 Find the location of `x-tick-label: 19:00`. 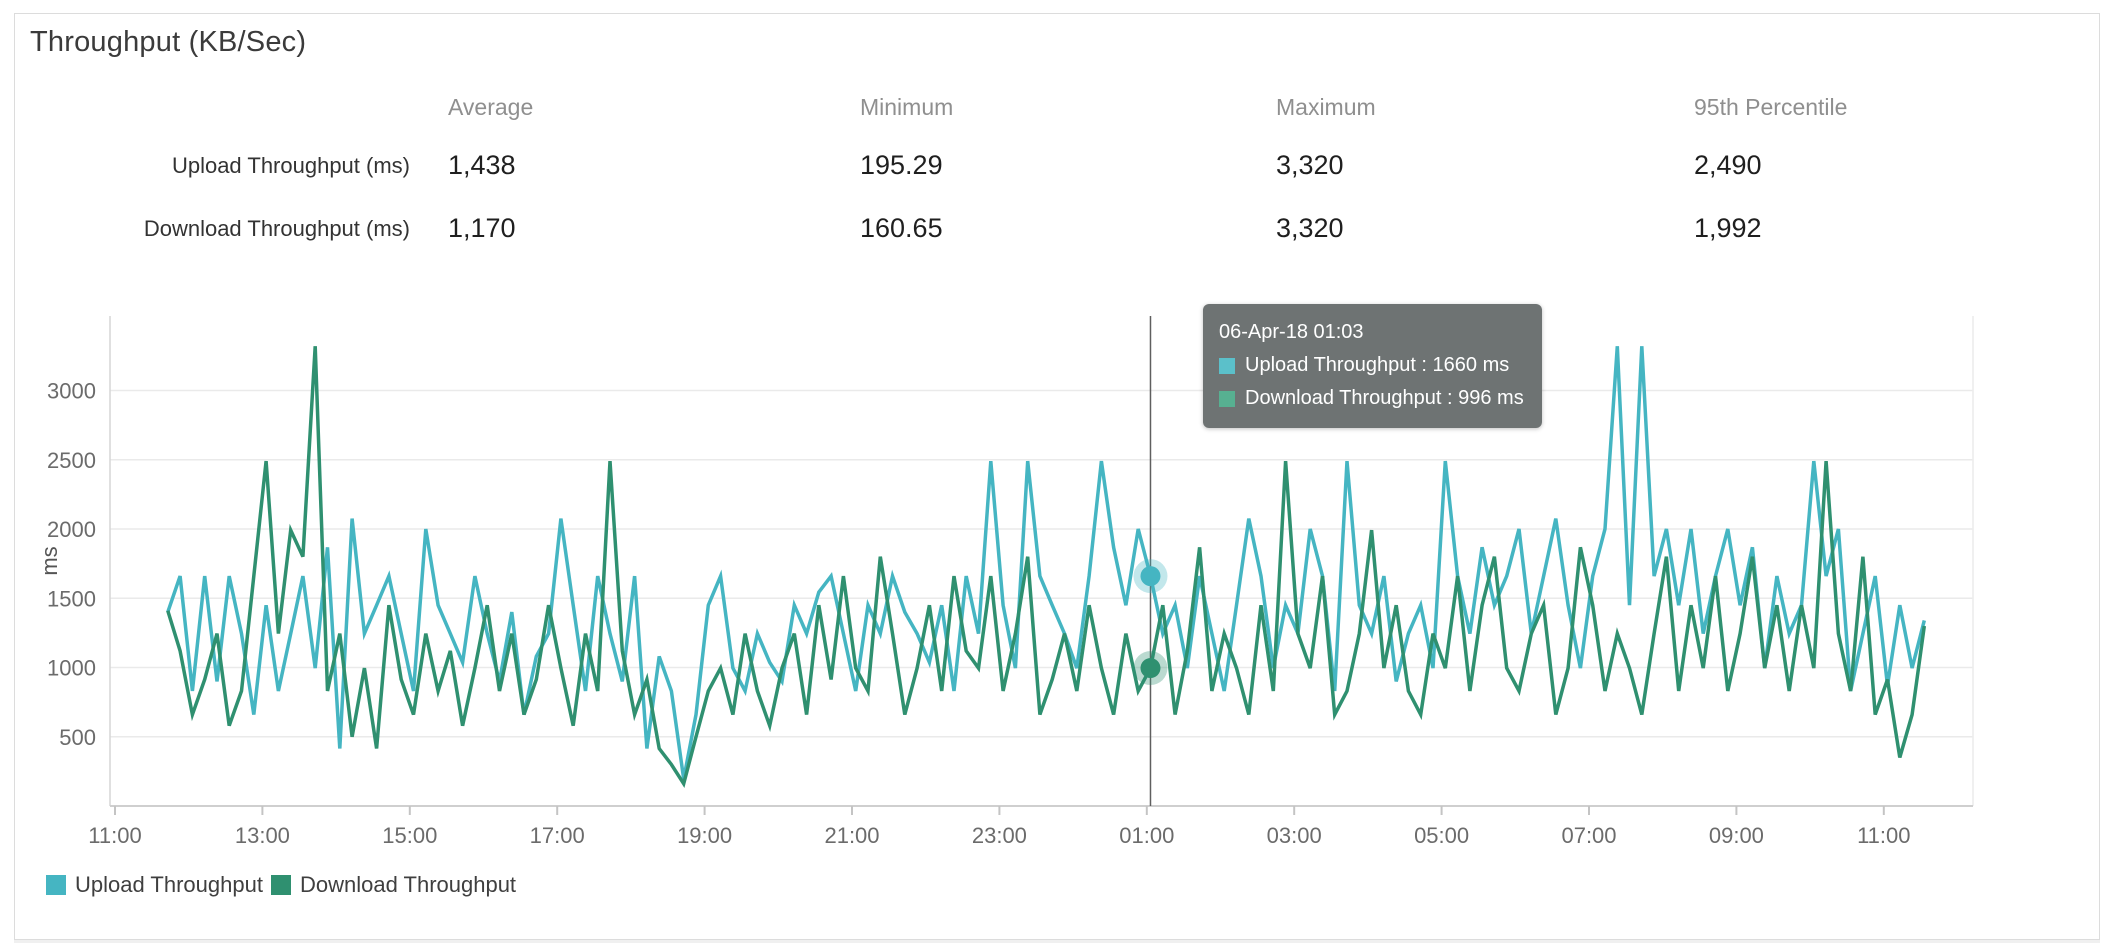

x-tick-label: 19:00 is located at coordinates (704, 835).